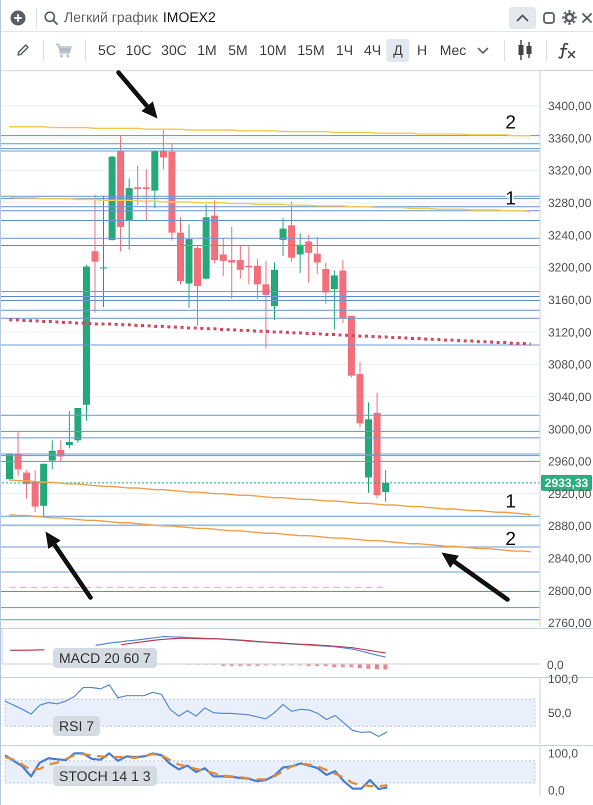 This screenshot has height=805, width=593. I want to click on y-tick-label: 3360,00, so click(570, 138).